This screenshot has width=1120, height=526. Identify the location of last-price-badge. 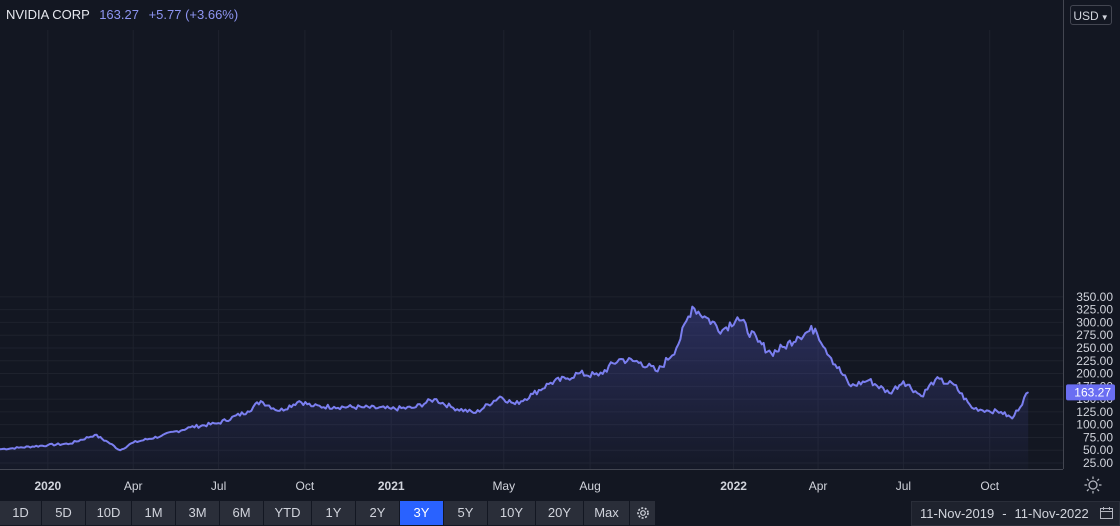
(1090, 392).